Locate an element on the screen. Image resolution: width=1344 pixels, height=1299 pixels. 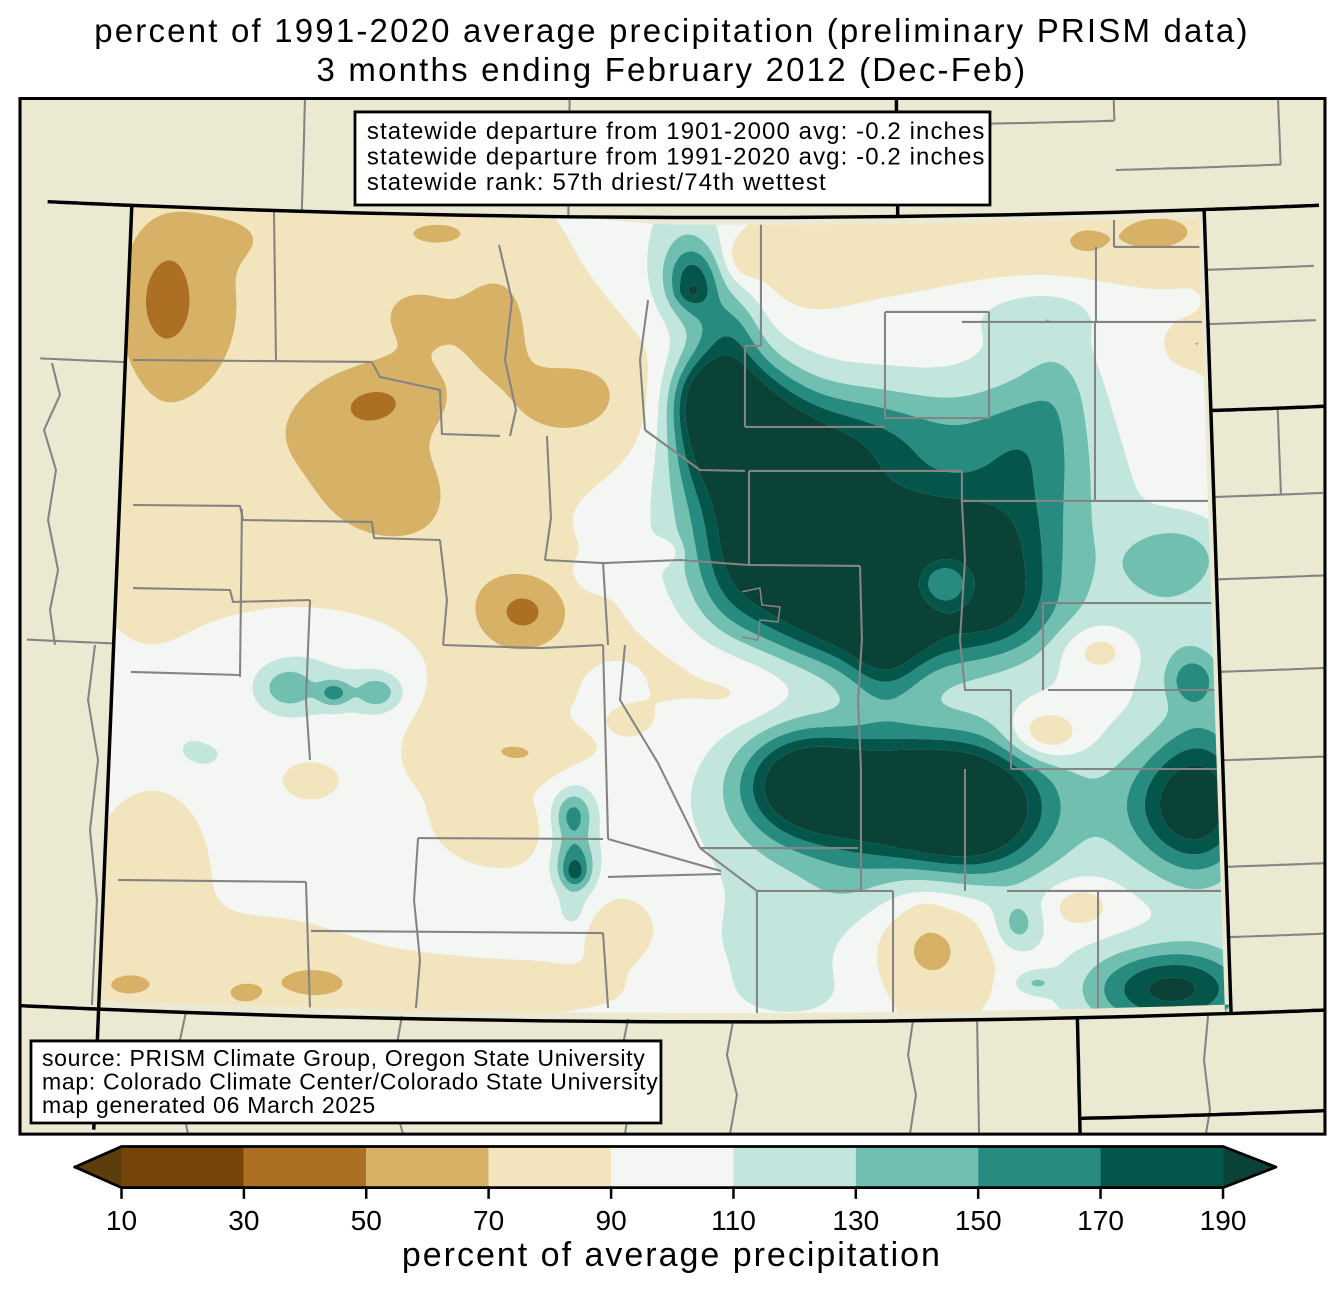
svg-text: 30 is located at coordinates (243, 1220).